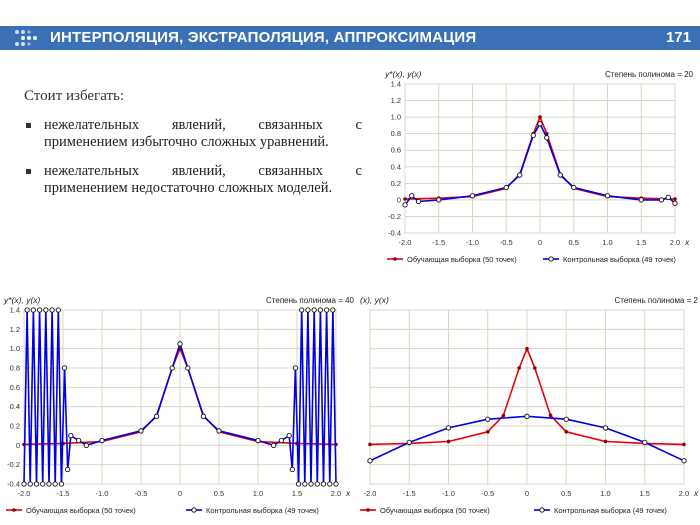 The height and width of the screenshot is (525, 700). I want to click on y-tick-label: 0.6, so click(15, 387).